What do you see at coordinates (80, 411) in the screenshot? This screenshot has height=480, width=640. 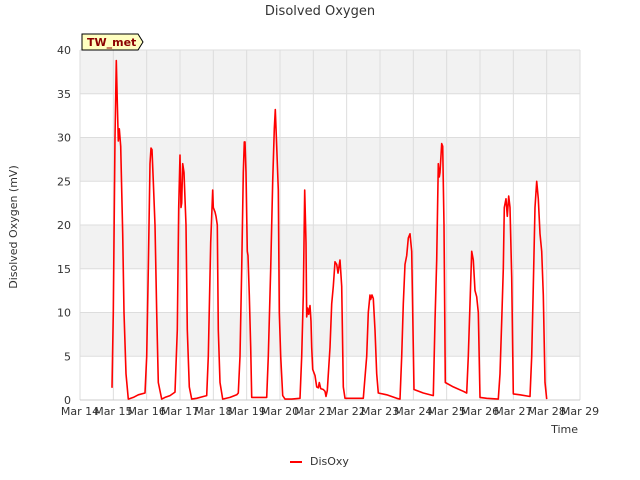 I see `x-tick-label: Mar 14` at bounding box center [80, 411].